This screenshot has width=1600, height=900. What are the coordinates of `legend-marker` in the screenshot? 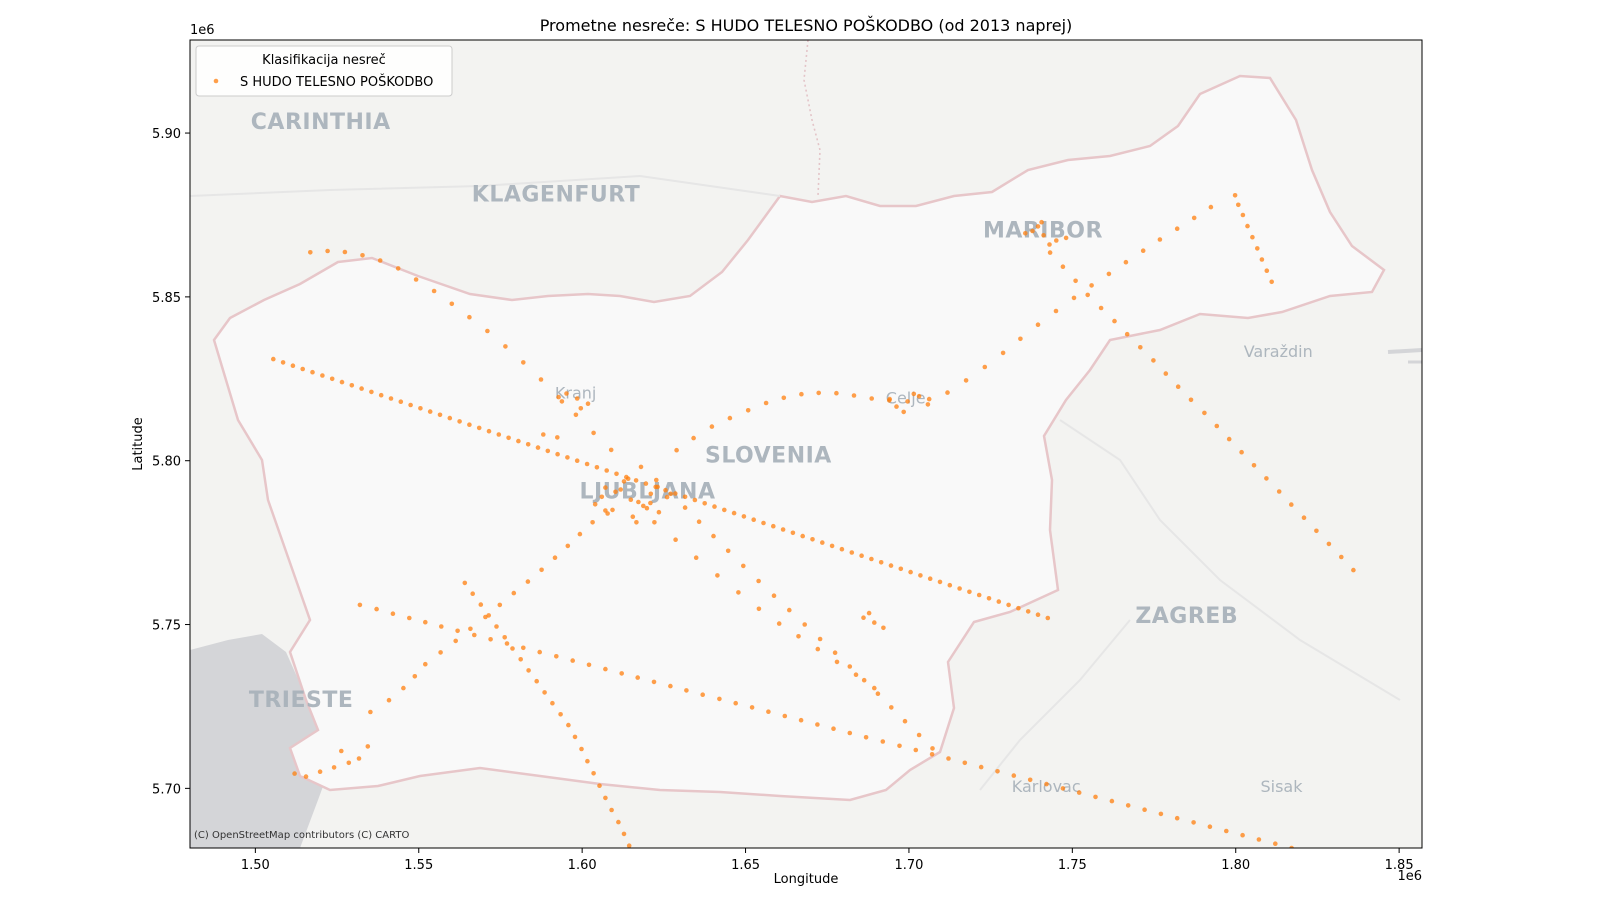 It's located at (216, 81).